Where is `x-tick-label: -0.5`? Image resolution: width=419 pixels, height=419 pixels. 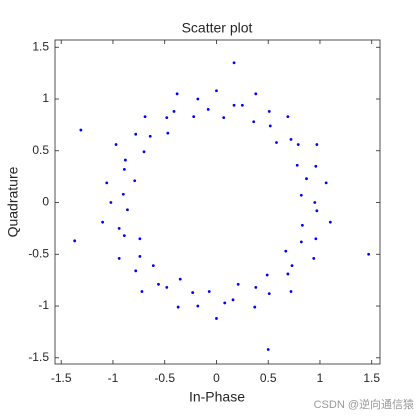 x-tick-label: -0.5 is located at coordinates (164, 378).